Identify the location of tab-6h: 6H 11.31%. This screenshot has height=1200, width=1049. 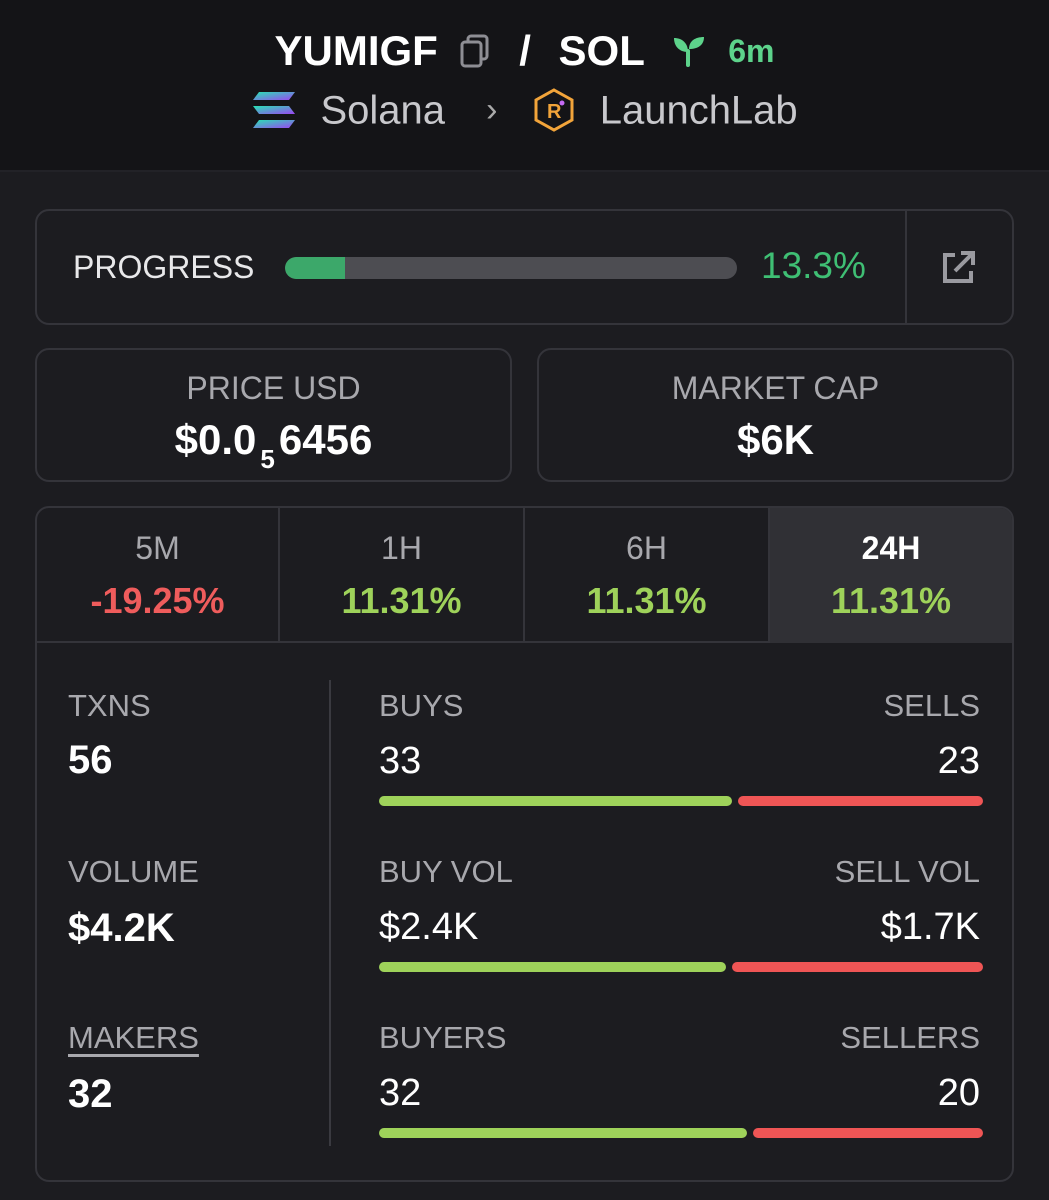
(647, 575).